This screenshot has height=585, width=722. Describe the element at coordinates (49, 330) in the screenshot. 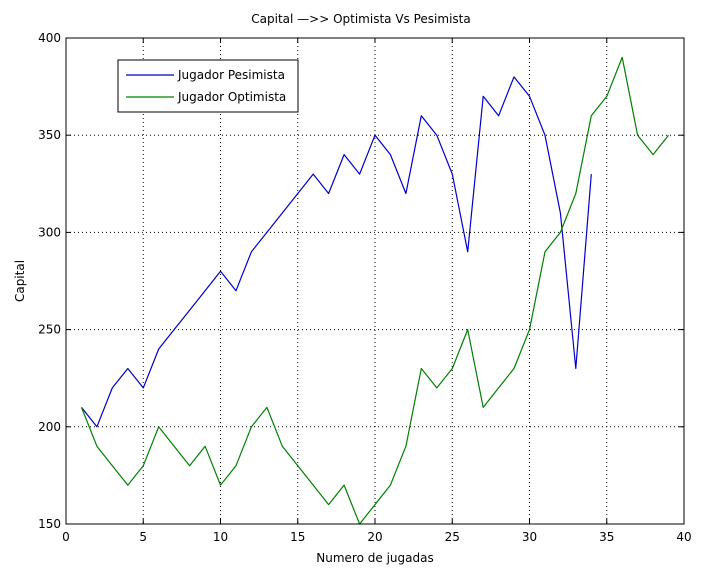

I see `y-tick-label: 250` at that location.